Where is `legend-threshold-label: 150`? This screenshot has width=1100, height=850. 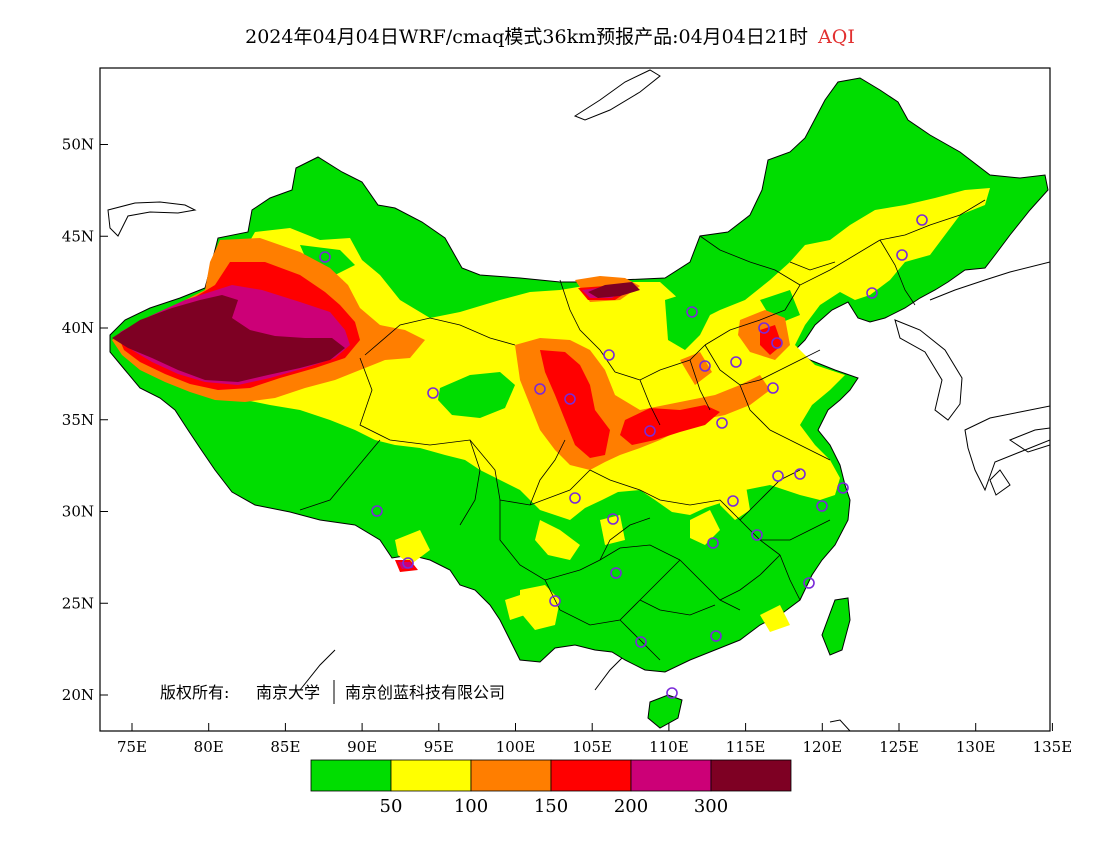 legend-threshold-label: 150 is located at coordinates (551, 806).